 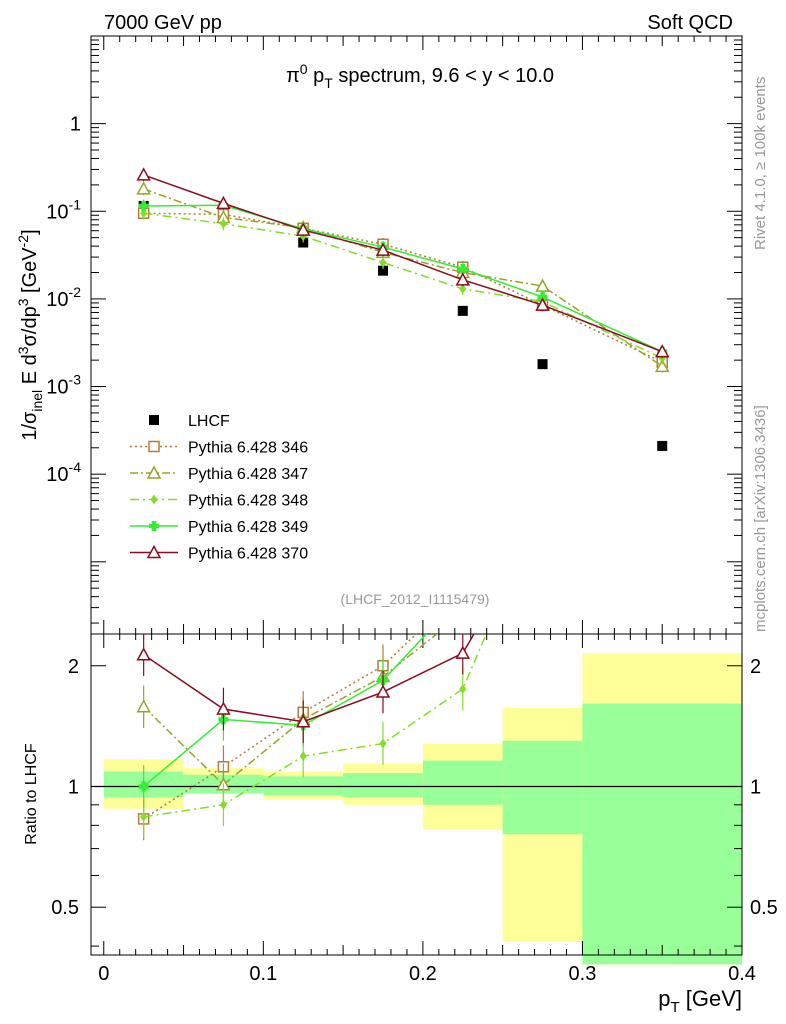 I want to click on analysis-id: (LHCF_2012_I1115479), so click(x=415, y=599).